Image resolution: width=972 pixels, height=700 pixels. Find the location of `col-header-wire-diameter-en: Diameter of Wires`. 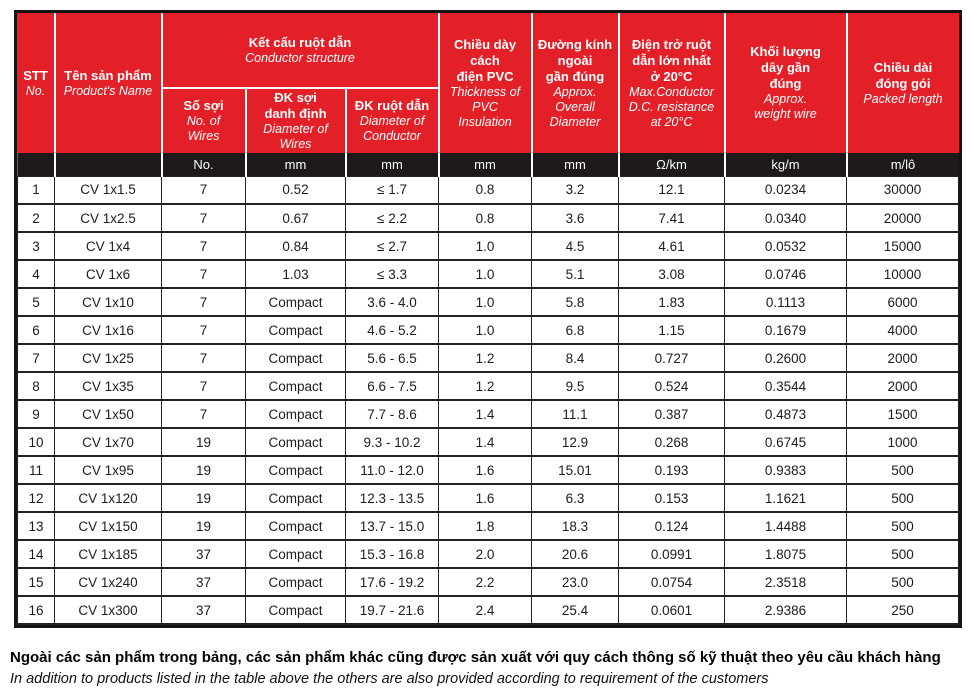

col-header-wire-diameter-en: Diameter of Wires is located at coordinates (295, 136).